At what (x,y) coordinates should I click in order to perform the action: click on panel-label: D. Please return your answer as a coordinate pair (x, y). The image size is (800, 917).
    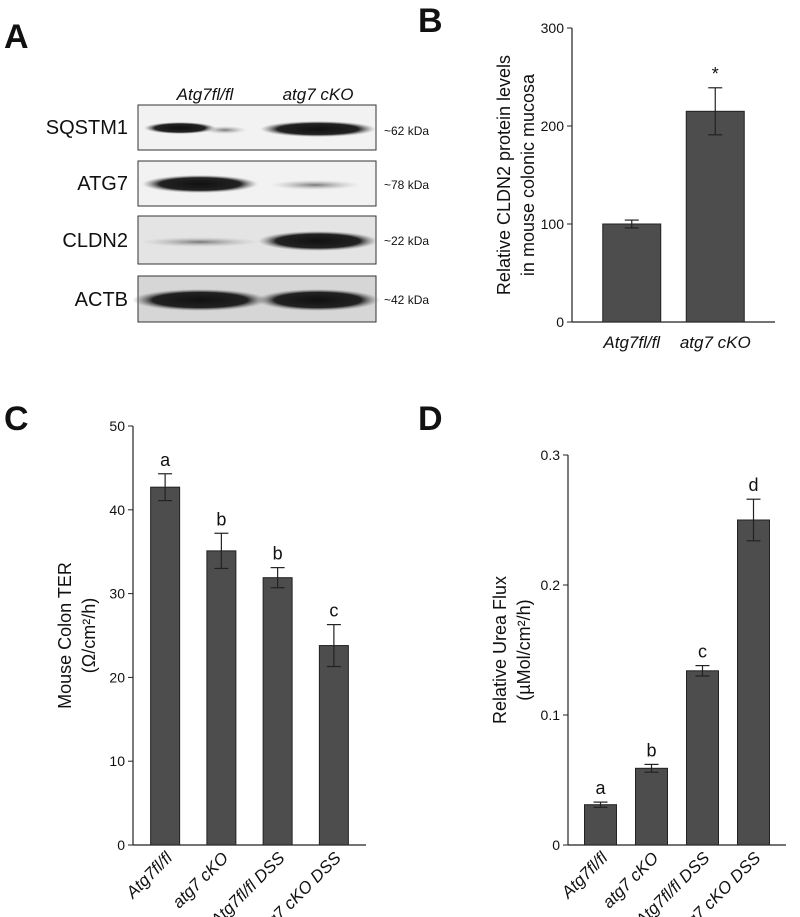
    Looking at the image, I should click on (430, 419).